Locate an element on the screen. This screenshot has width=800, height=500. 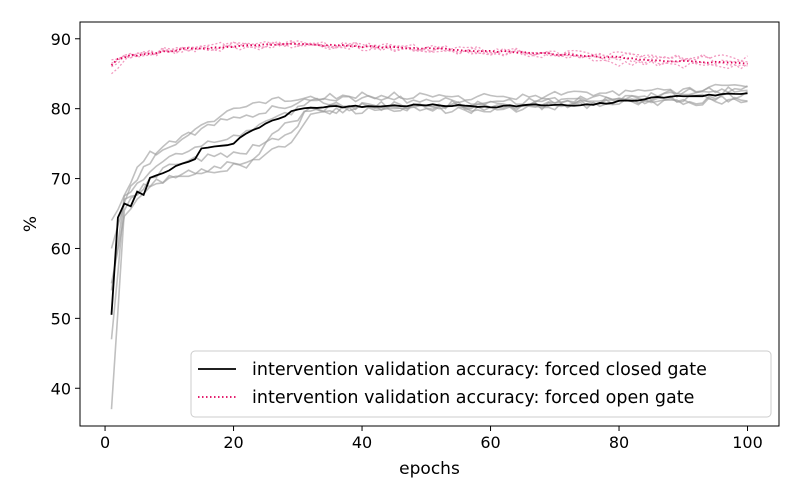
y-tick-label: 50 is located at coordinates (61, 318).